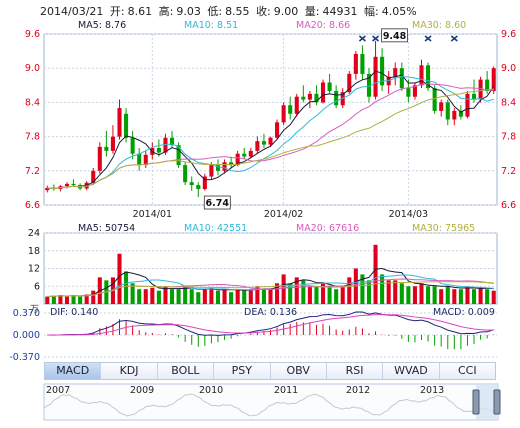  Describe the element at coordinates (140, 11) in the screenshot. I see `open-value: 8.61` at that location.